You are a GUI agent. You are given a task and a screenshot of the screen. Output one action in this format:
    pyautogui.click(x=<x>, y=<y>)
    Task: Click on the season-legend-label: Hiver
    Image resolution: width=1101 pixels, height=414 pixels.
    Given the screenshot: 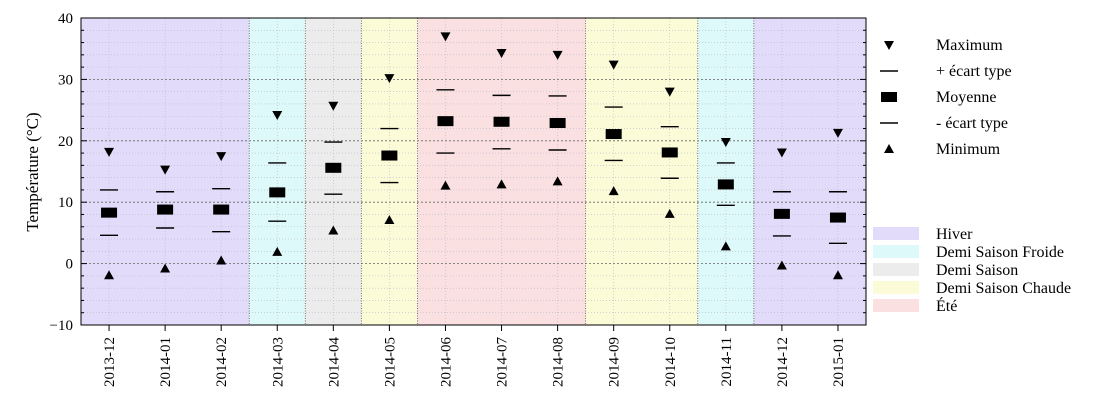 What is the action you would take?
    pyautogui.click(x=954, y=234)
    